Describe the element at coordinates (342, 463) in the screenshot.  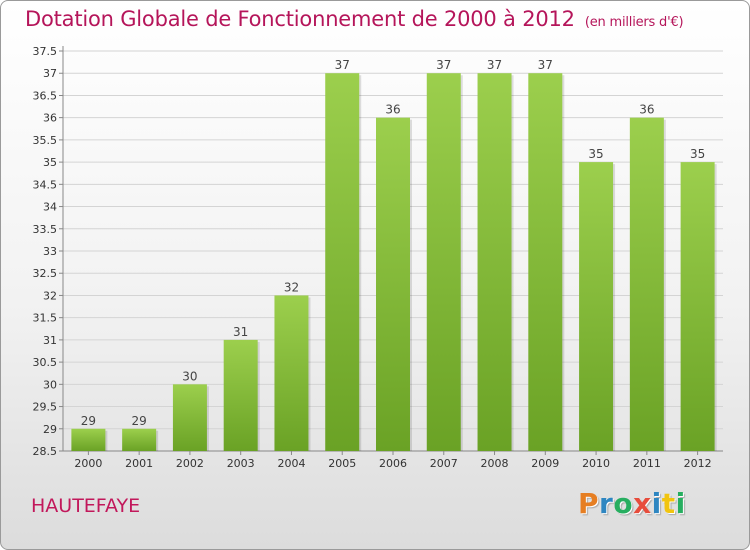
I see `x-tick-label: 2005` at that location.